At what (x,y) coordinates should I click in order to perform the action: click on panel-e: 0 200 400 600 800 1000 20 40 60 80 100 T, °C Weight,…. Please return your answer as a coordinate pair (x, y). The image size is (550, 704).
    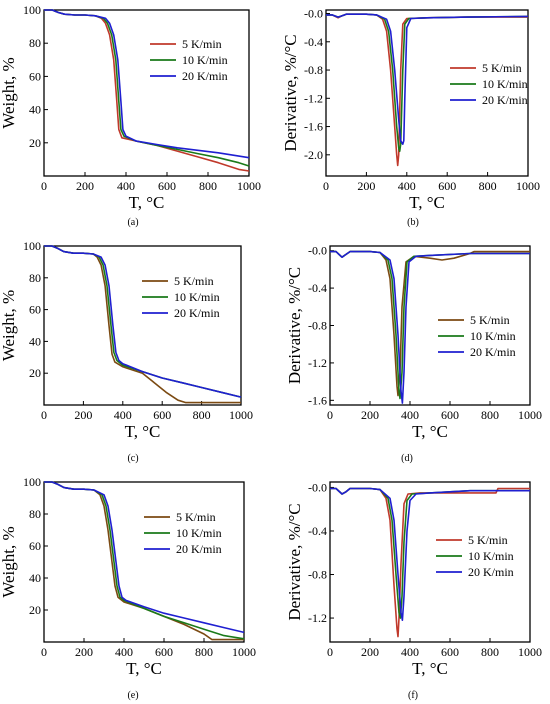
    Looking at the image, I should click on (128, 588).